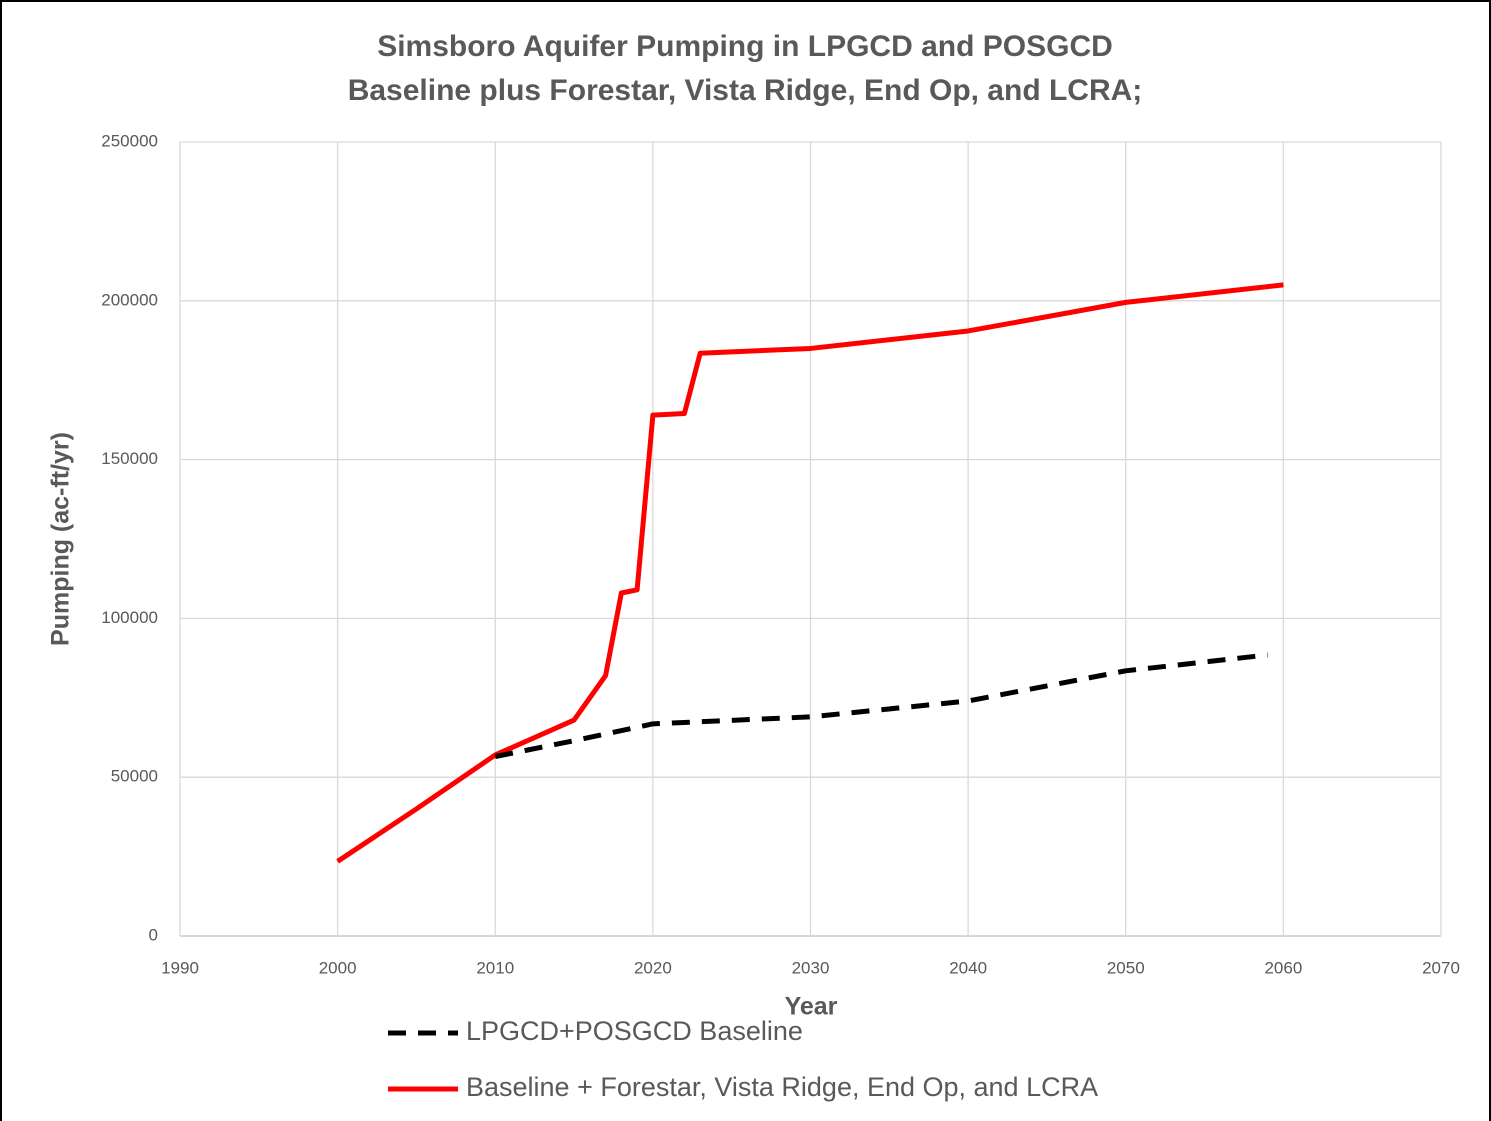 Image resolution: width=1491 pixels, height=1121 pixels. What do you see at coordinates (129, 140) in the screenshot?
I see `y-tick-label: 250000` at bounding box center [129, 140].